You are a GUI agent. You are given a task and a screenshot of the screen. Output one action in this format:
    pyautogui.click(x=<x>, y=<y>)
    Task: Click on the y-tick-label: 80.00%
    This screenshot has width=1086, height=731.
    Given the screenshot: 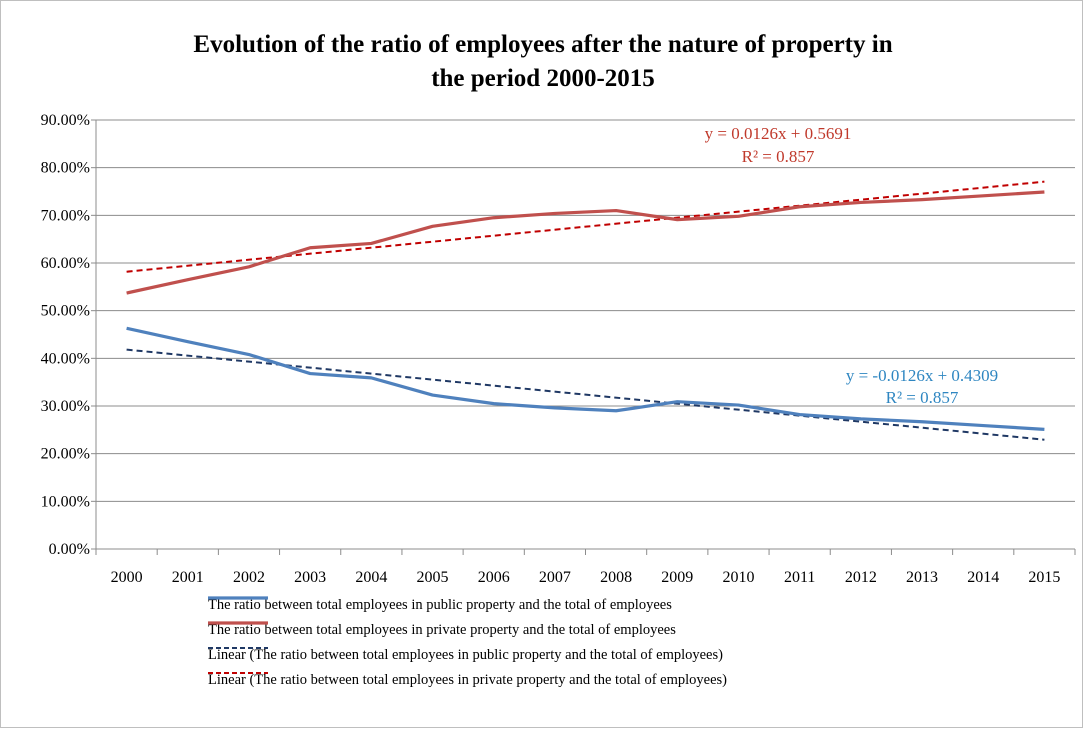 What is the action you would take?
    pyautogui.click(x=65, y=168)
    